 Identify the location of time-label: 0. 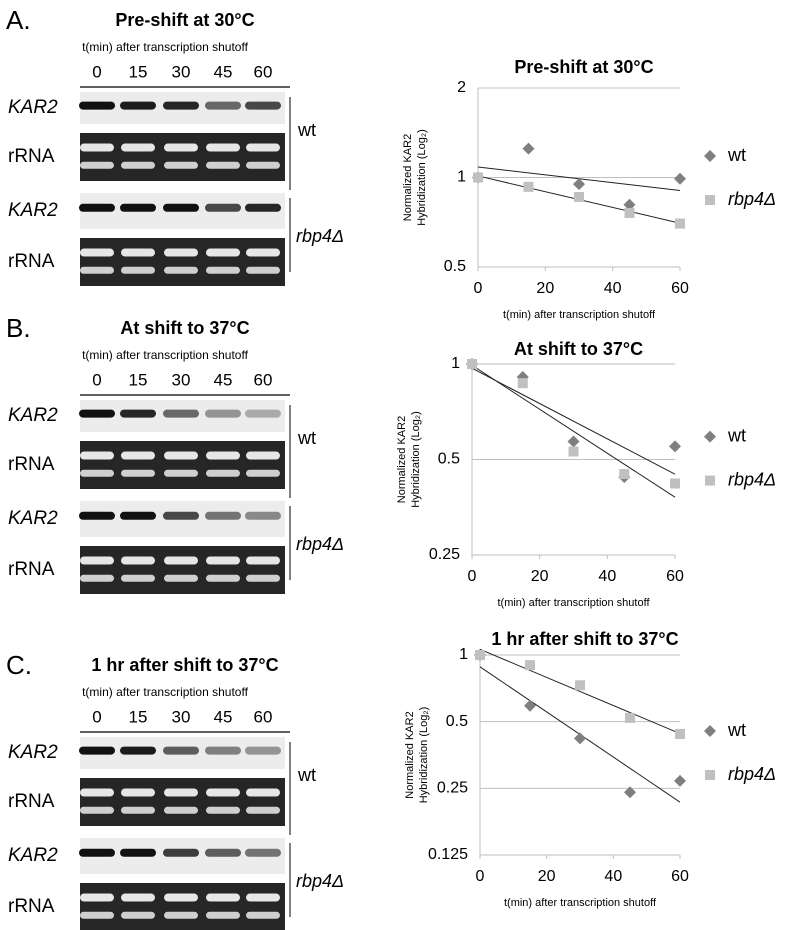
(96, 71).